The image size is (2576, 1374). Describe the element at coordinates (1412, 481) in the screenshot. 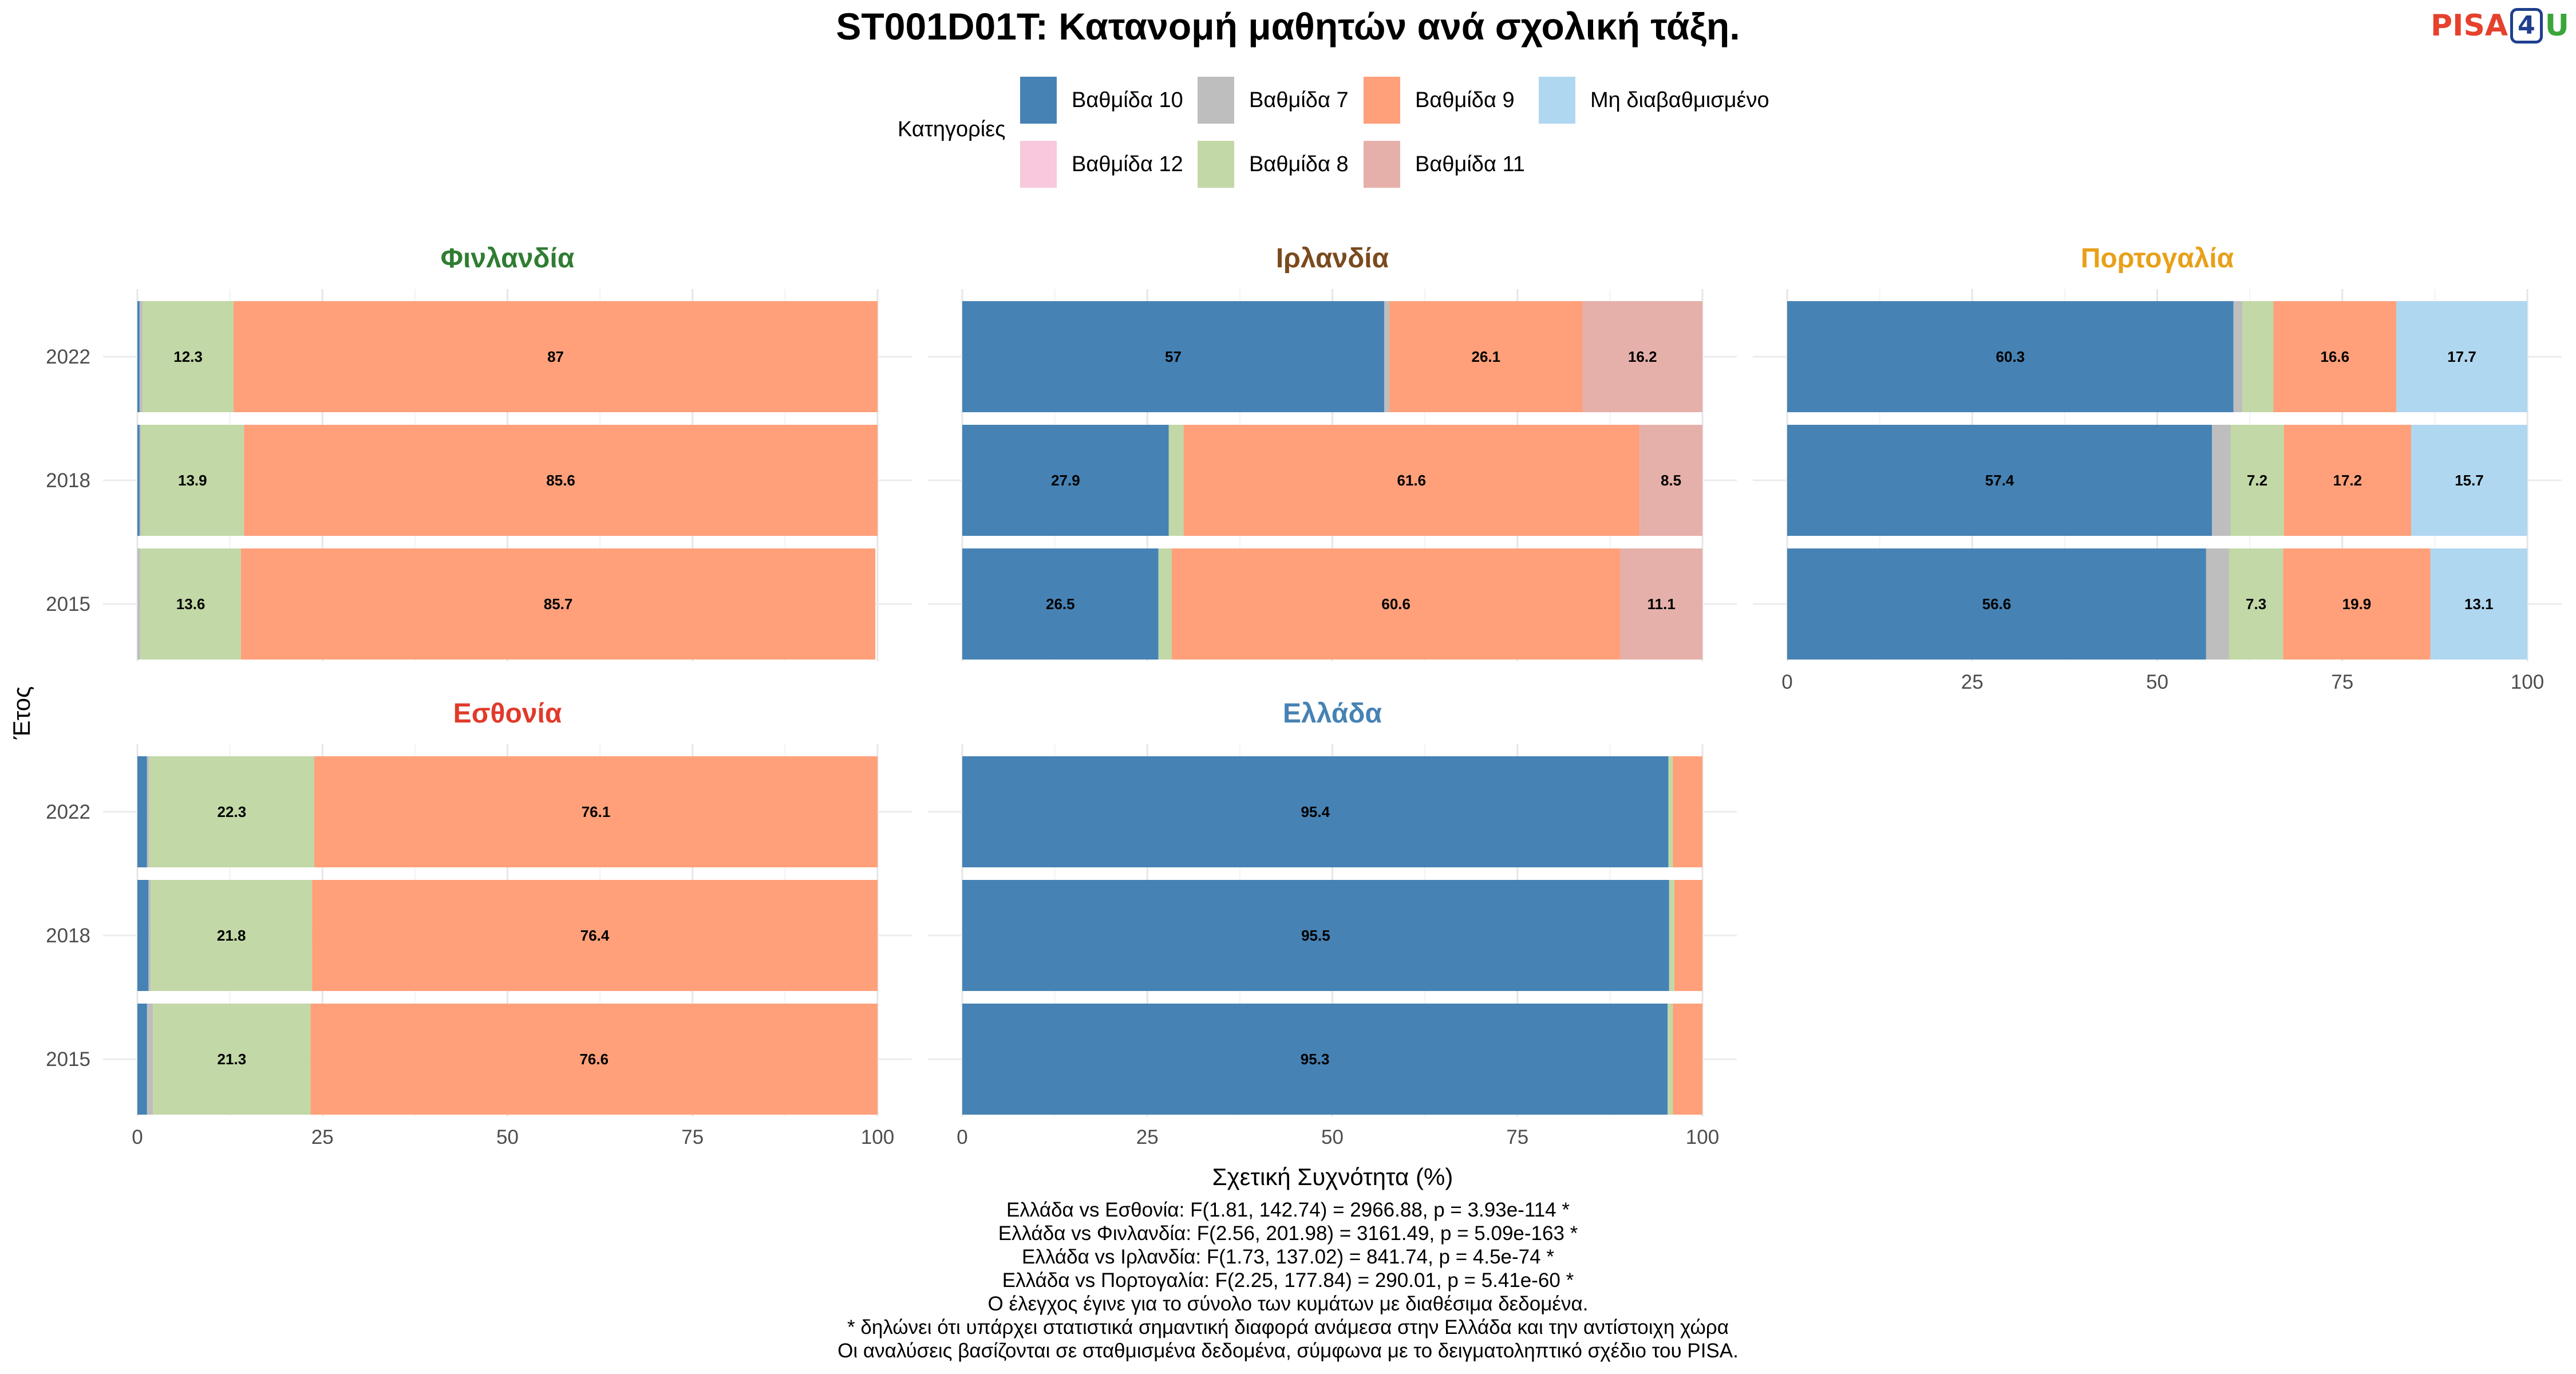

I see `bar-value-label: 61.6` at that location.